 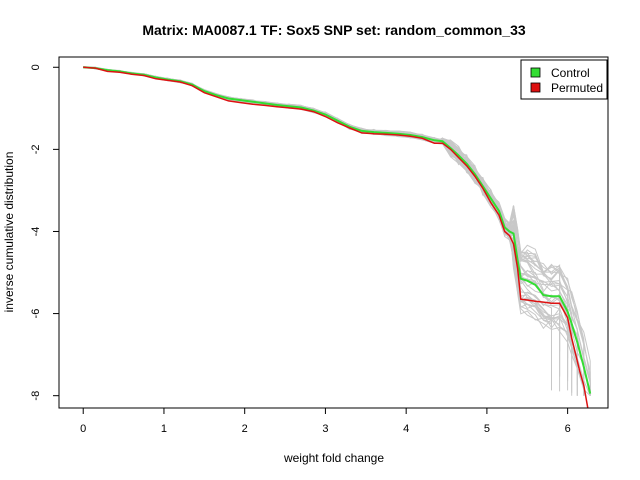 I want to click on y-tick-label: -4, so click(x=36, y=232).